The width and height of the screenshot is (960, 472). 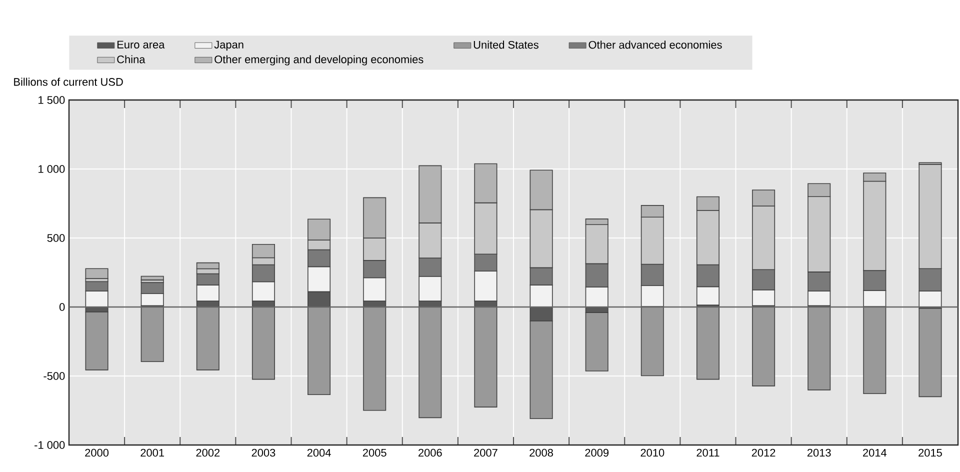 What do you see at coordinates (764, 452) in the screenshot?
I see `x-tick-label: 2012` at bounding box center [764, 452].